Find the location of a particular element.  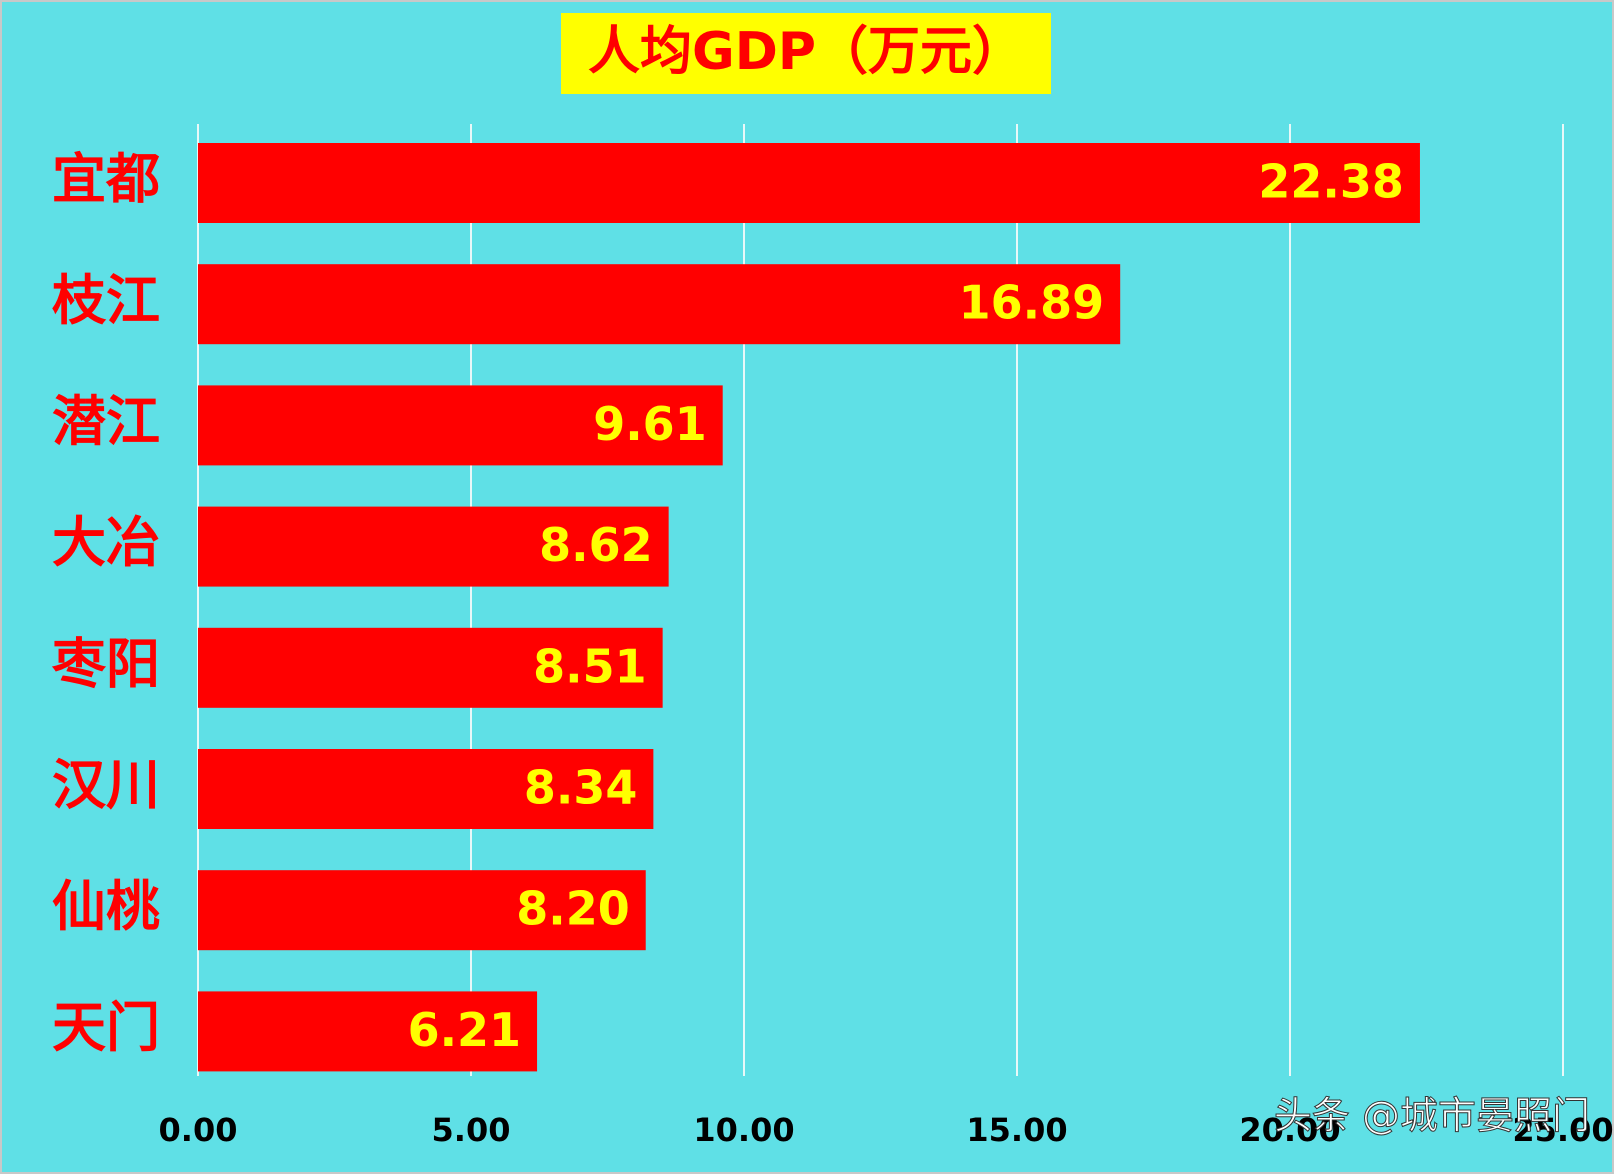

value-label: 9.61 is located at coordinates (650, 424).